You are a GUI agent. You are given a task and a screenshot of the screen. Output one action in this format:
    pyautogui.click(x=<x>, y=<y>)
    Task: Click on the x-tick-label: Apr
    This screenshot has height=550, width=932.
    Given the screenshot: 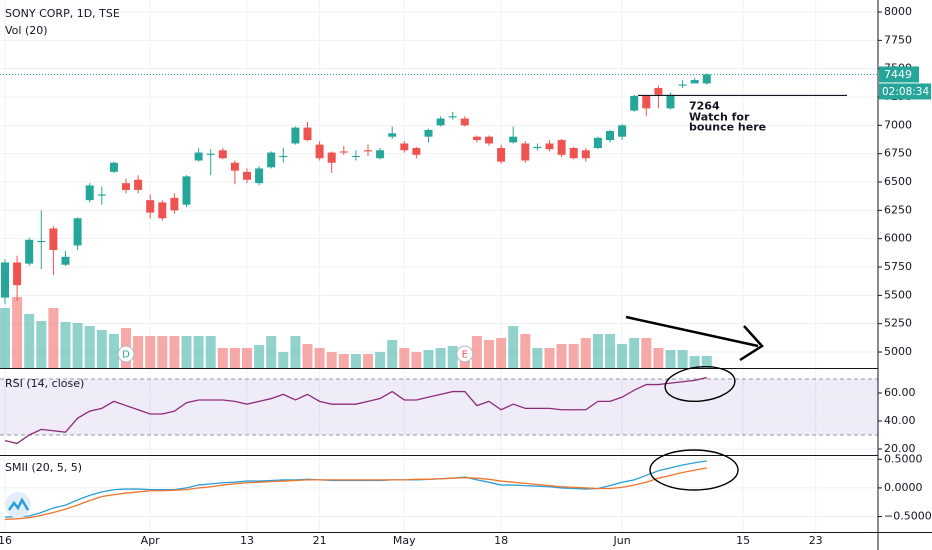 What is the action you would take?
    pyautogui.click(x=151, y=540)
    